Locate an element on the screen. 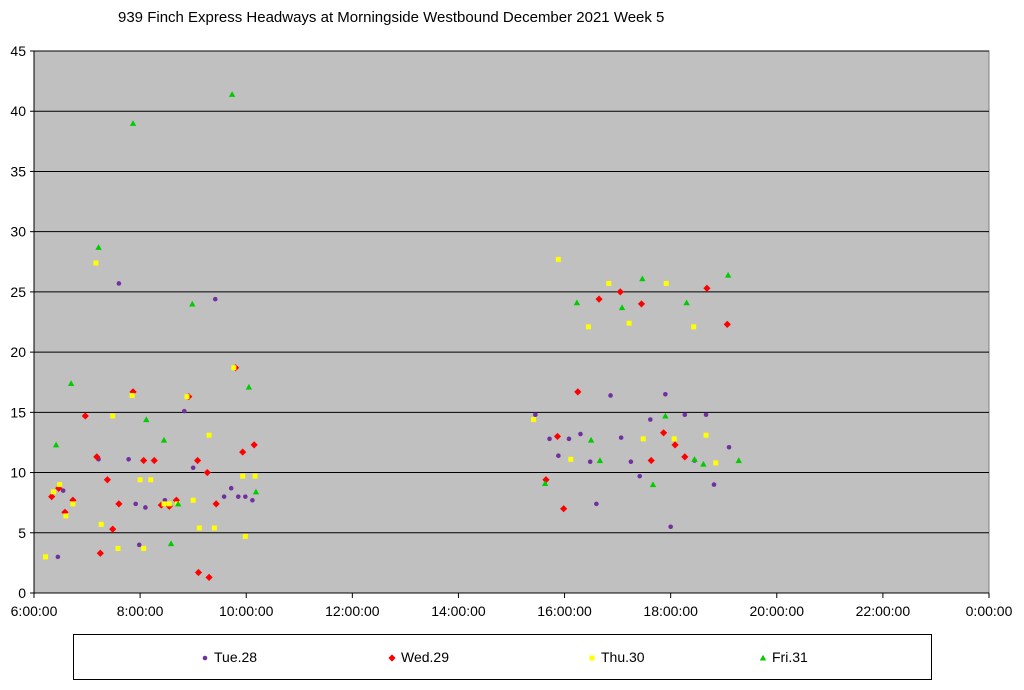 The width and height of the screenshot is (1024, 690). x-tick-label: 14:00:00 is located at coordinates (458, 611).